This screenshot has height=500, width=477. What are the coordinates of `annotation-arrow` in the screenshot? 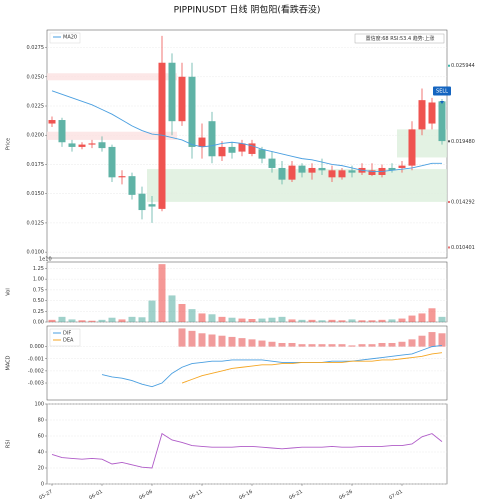 It's located at (442, 102).